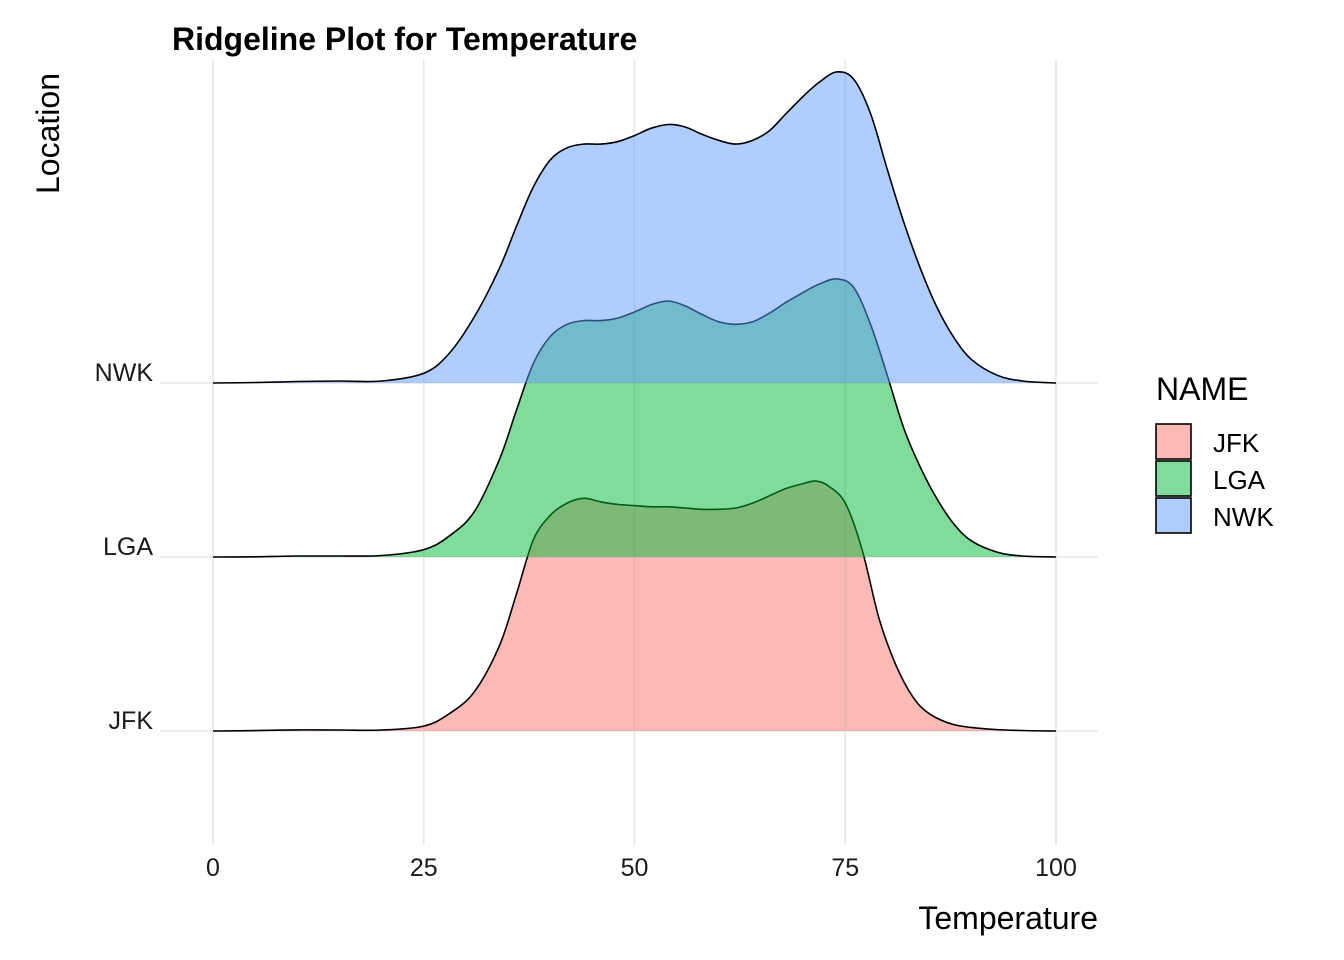 This screenshot has width=1344, height=960. I want to click on x-tick-label-25: 25, so click(424, 868).